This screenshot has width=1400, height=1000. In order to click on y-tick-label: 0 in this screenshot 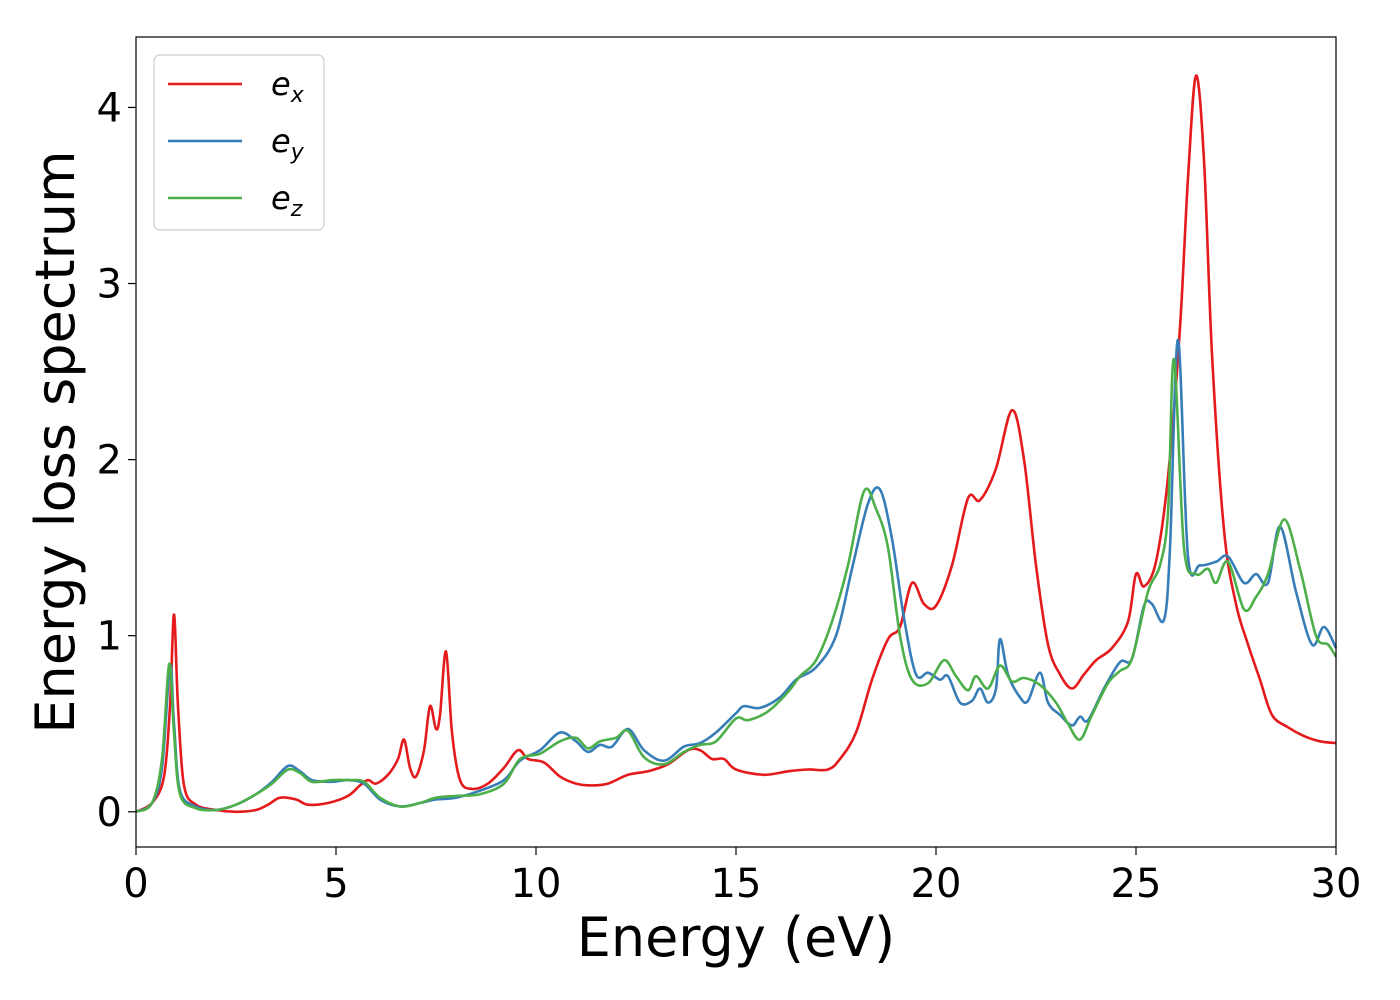, I will do `click(109, 813)`.